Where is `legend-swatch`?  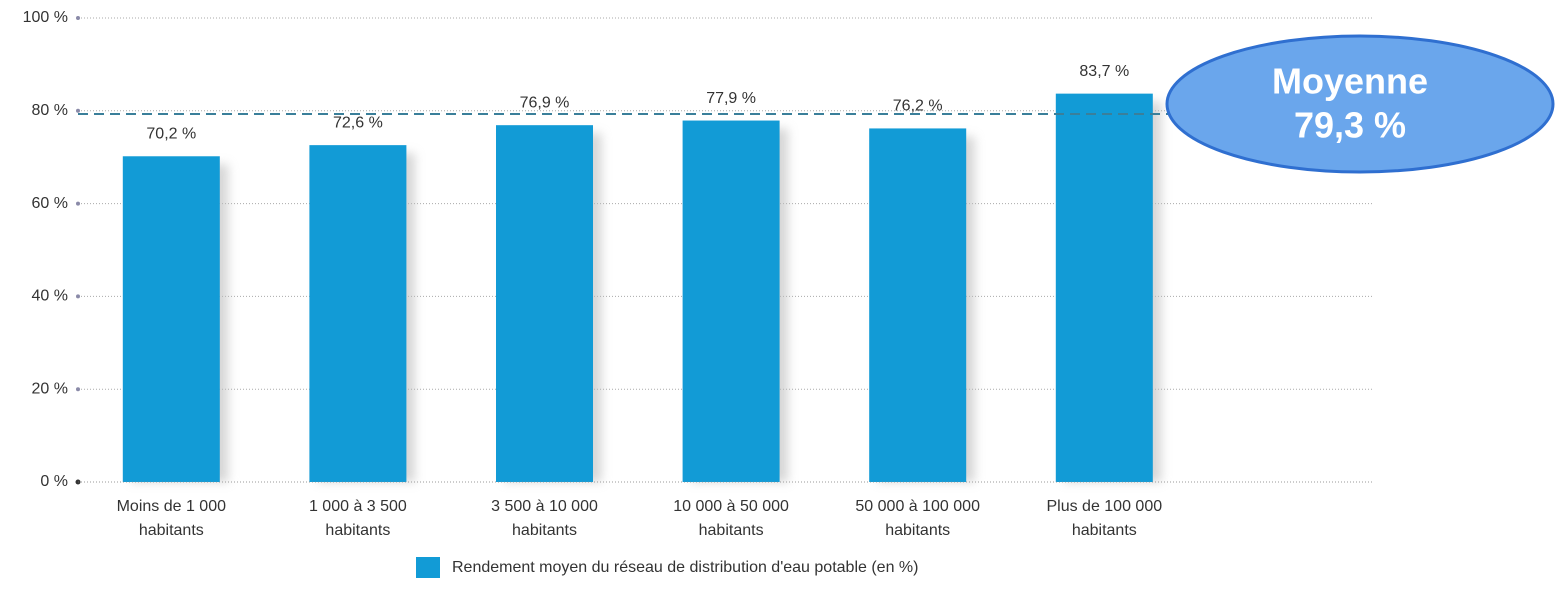
legend-swatch is located at coordinates (428, 567).